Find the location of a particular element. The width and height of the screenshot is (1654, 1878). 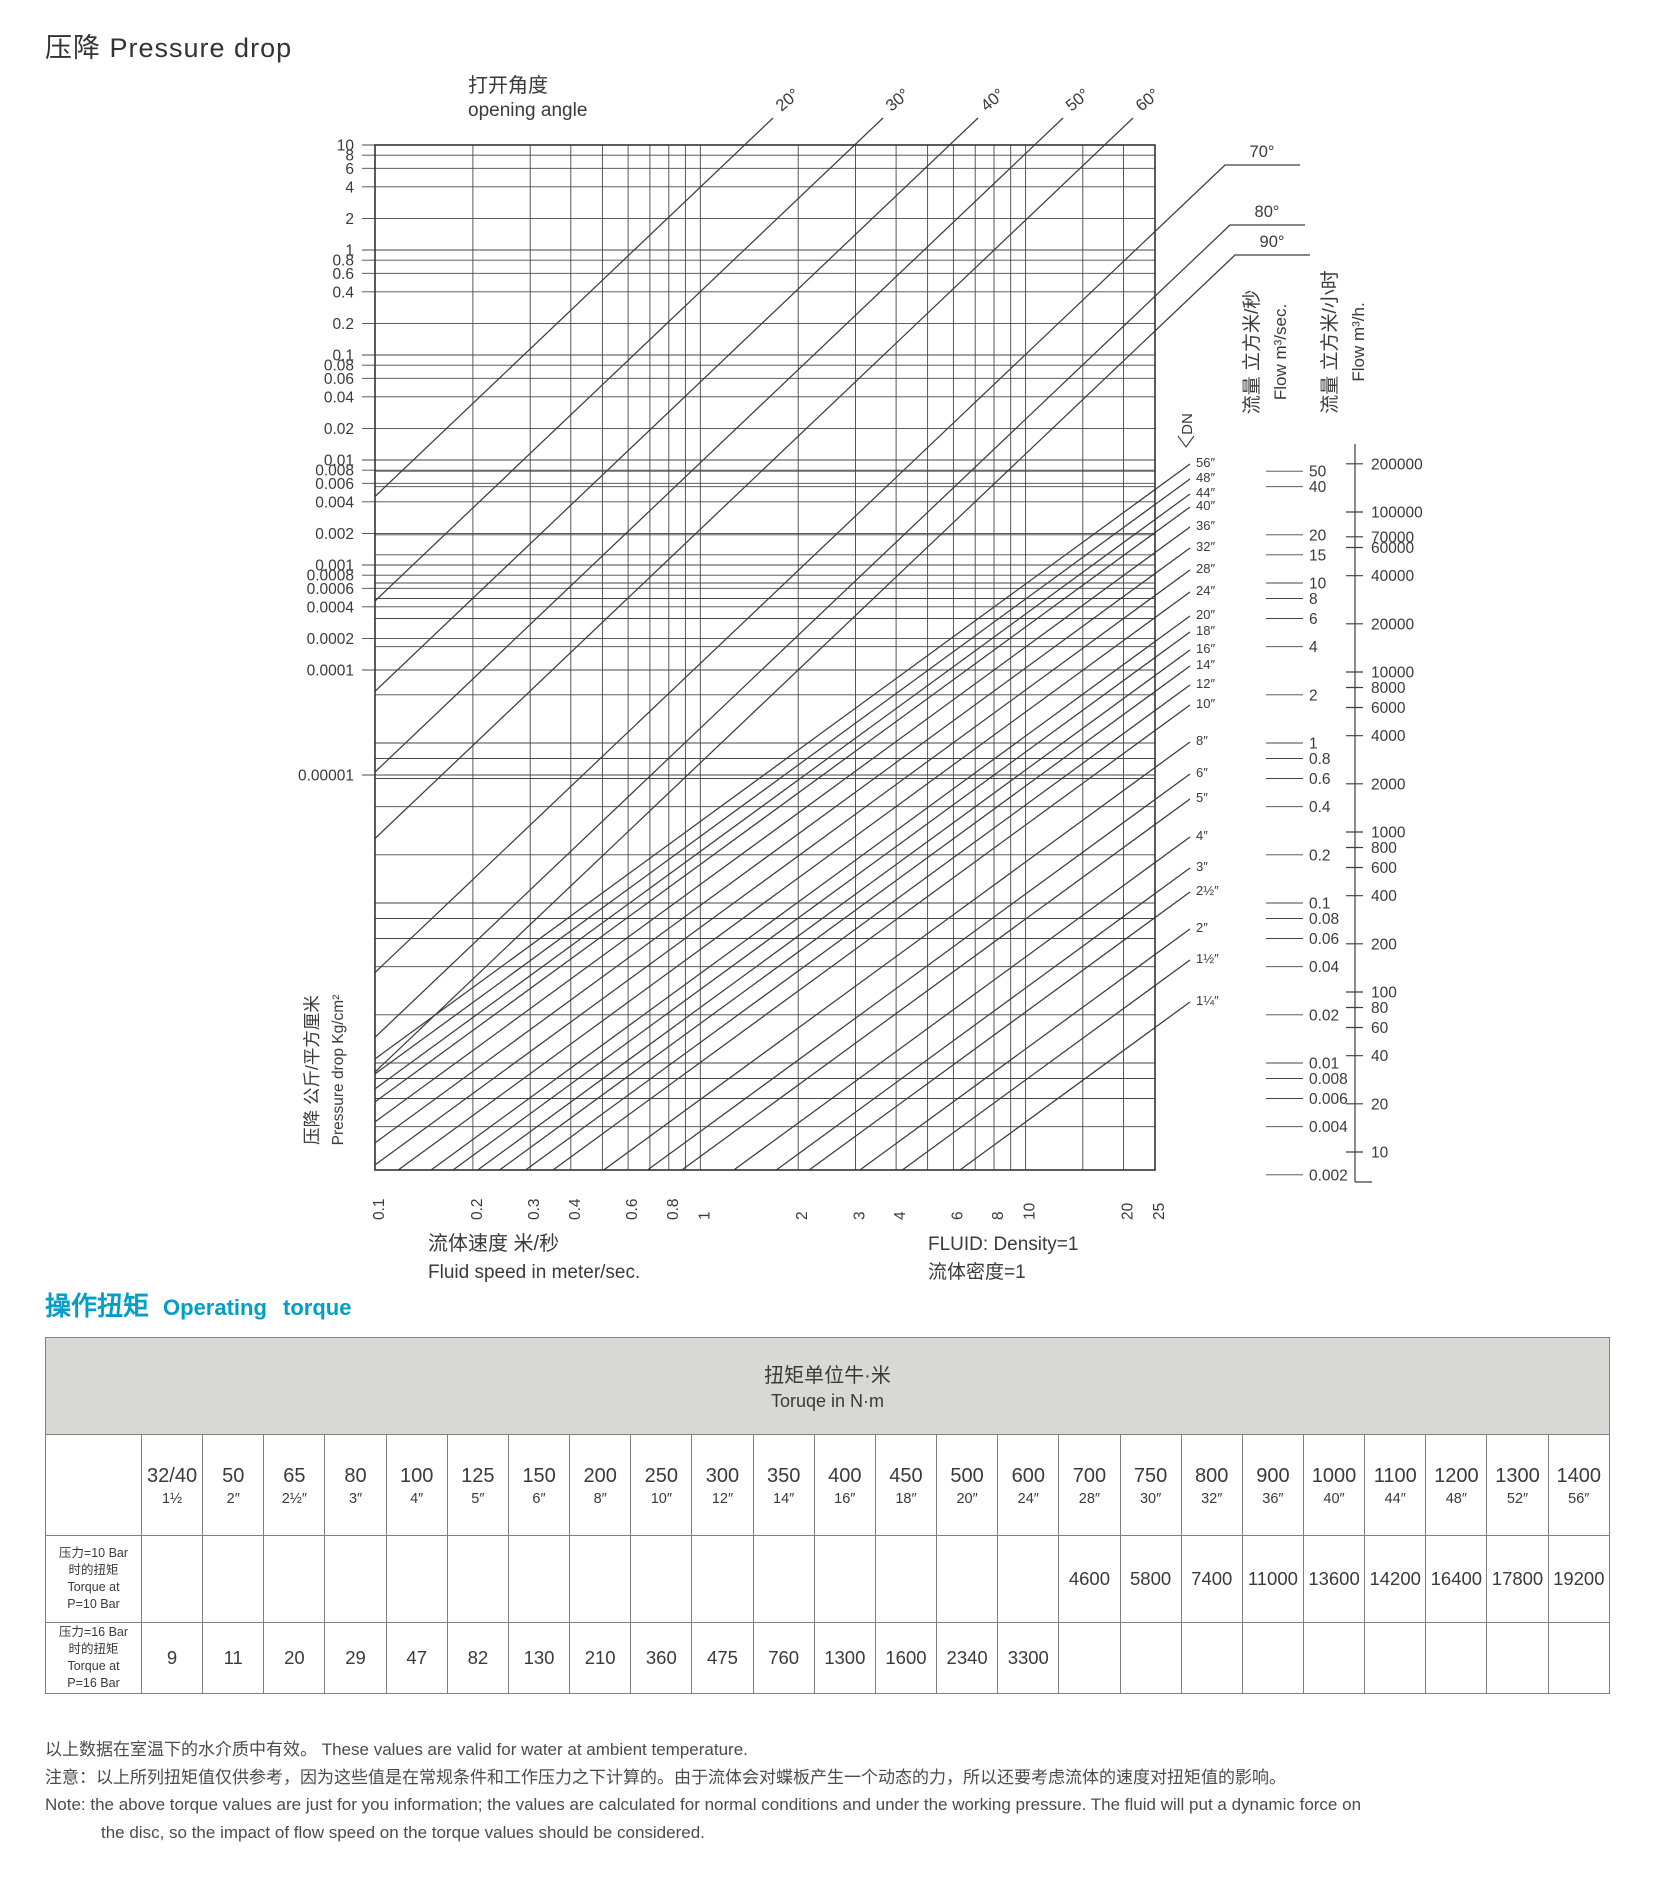

svg-text: 2 is located at coordinates (802, 1215).